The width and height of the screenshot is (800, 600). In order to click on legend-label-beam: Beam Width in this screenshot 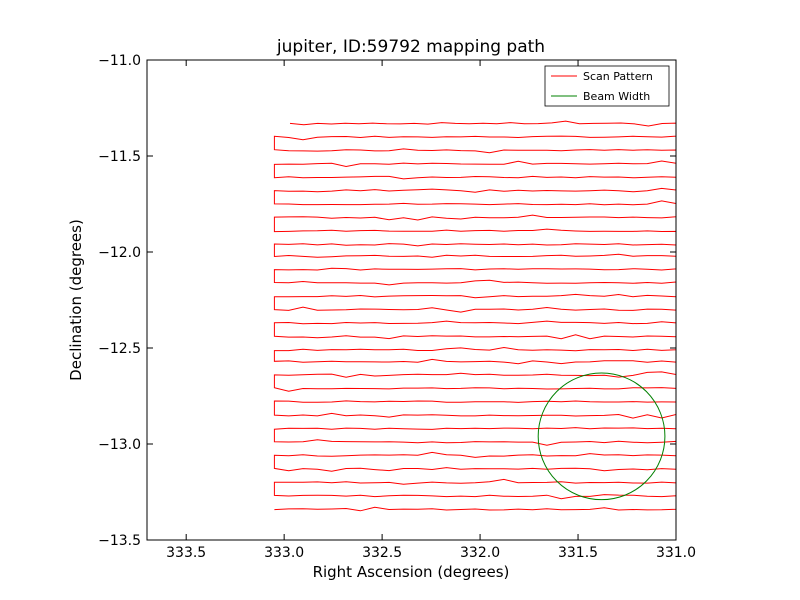, I will do `click(616, 96)`.